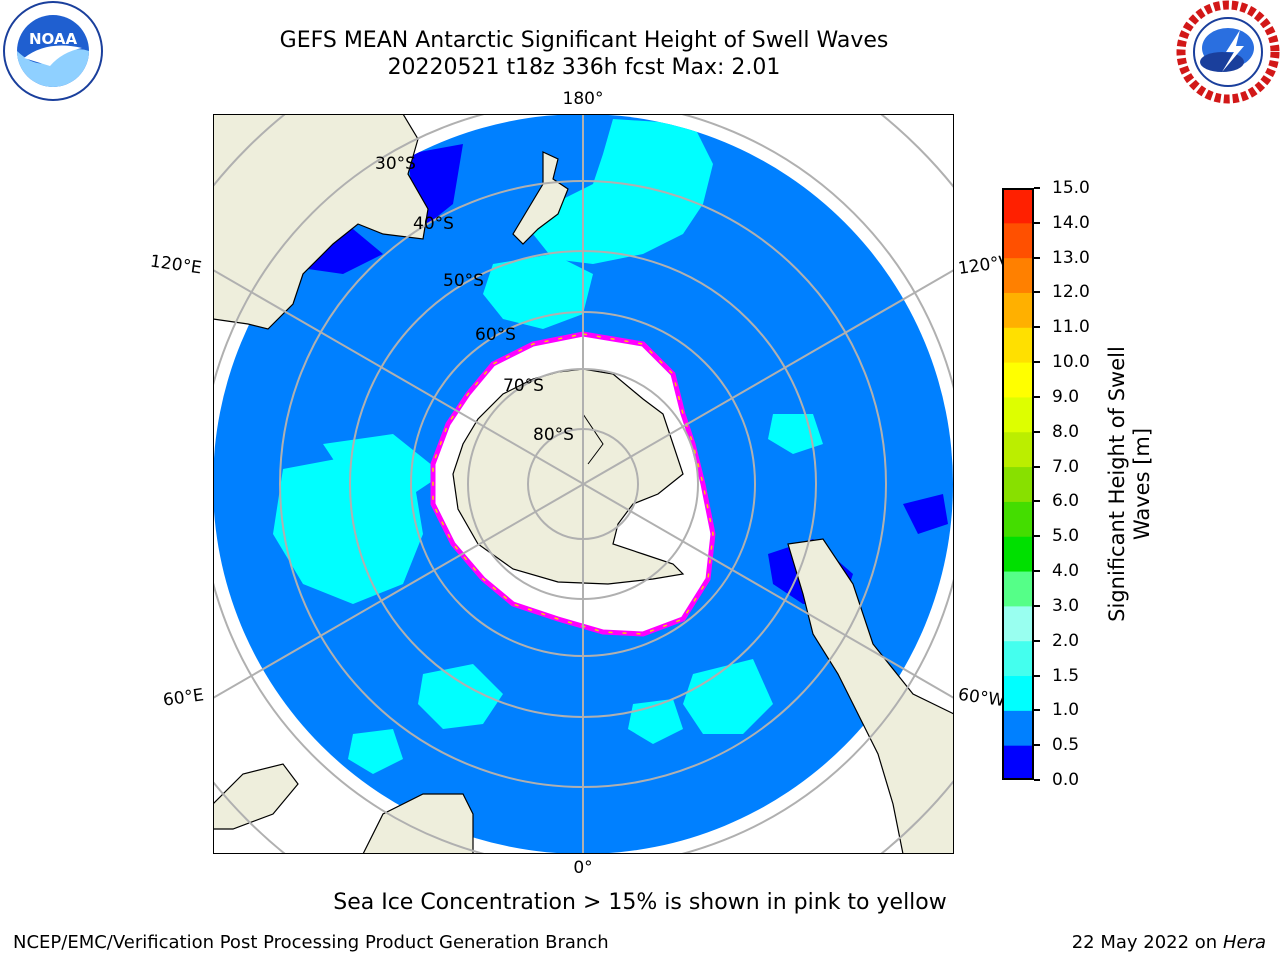 The height and width of the screenshot is (960, 1280). What do you see at coordinates (568, 476) in the screenshot?
I see `antarctica-land` at bounding box center [568, 476].